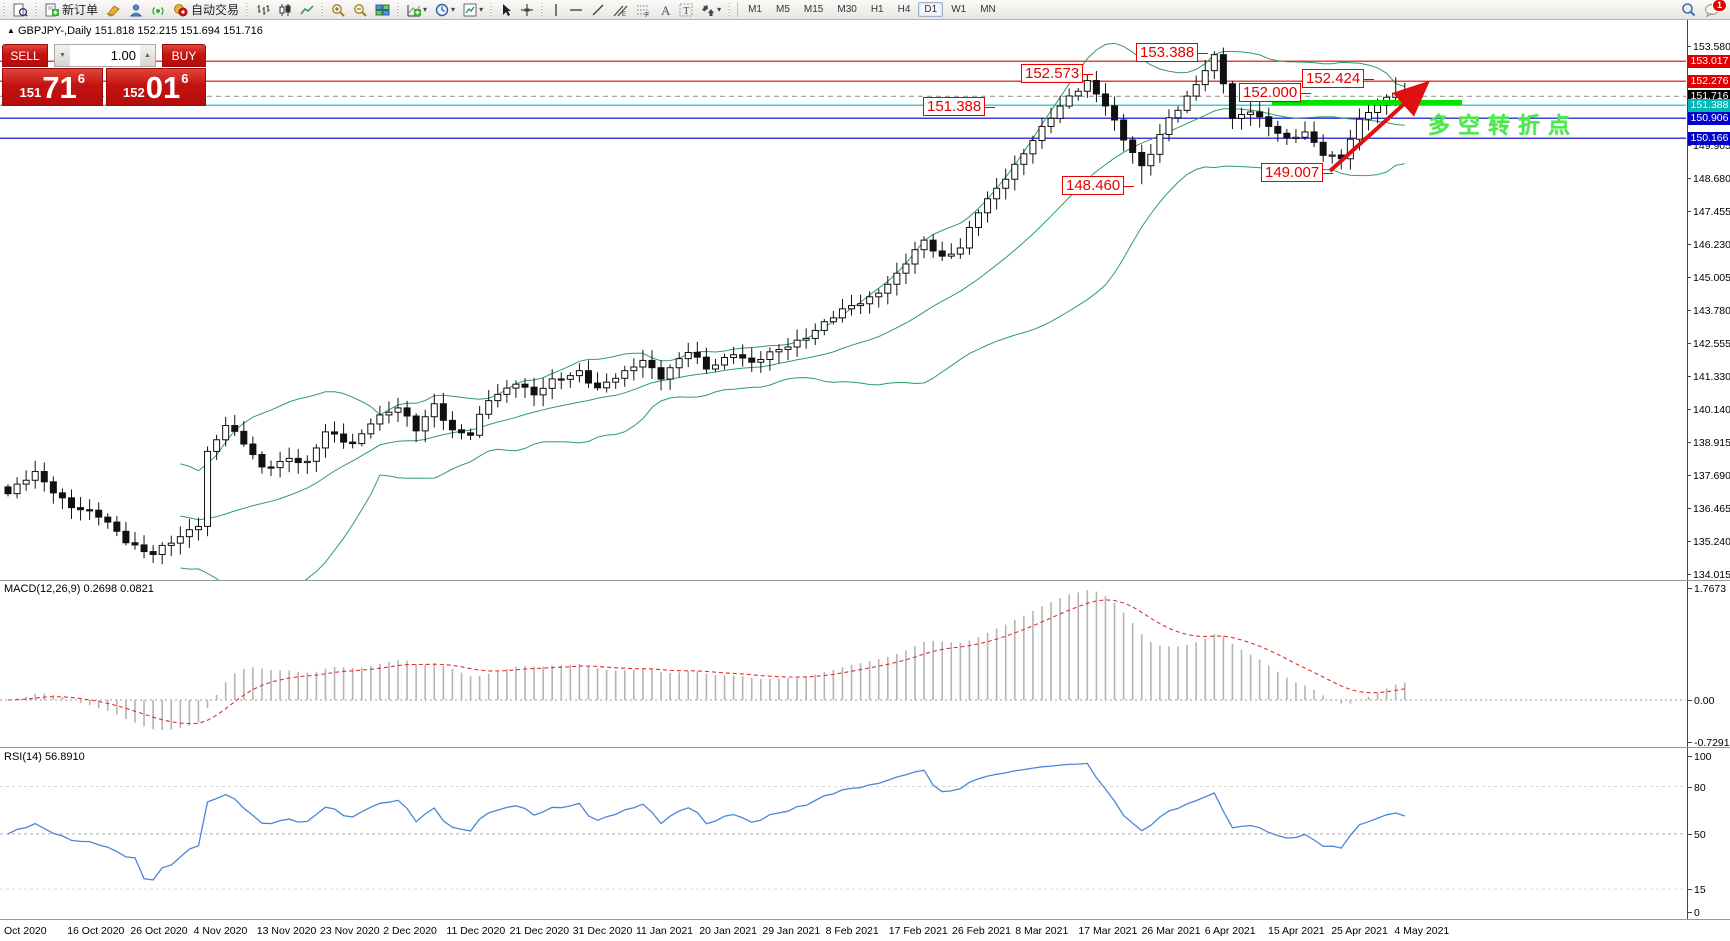  What do you see at coordinates (285, 9) in the screenshot?
I see `candles-chart-button` at bounding box center [285, 9].